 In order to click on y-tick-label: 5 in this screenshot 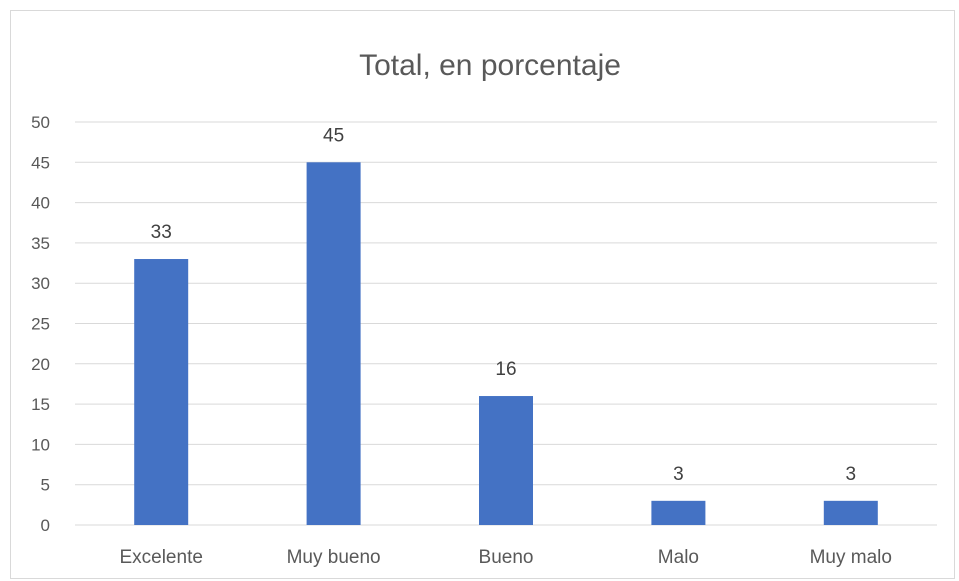, I will do `click(45, 485)`.